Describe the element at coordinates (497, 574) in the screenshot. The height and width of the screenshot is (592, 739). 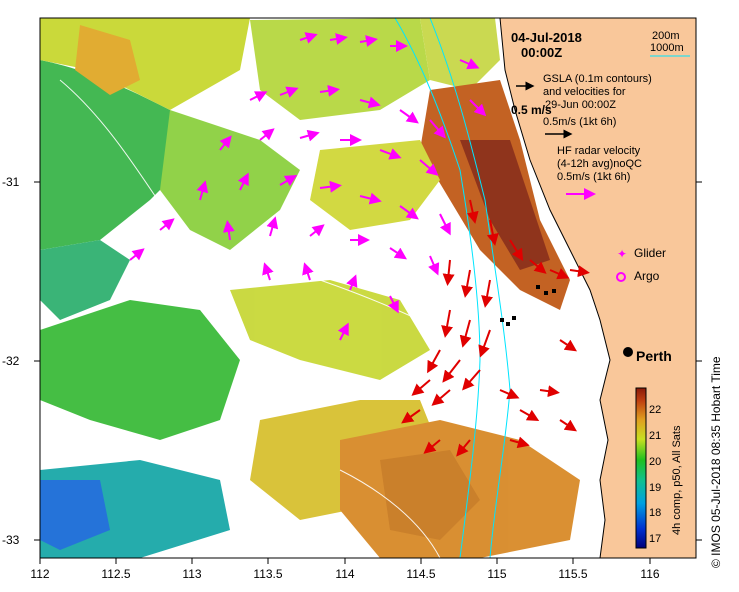
I see `x-tick-label: 115` at that location.